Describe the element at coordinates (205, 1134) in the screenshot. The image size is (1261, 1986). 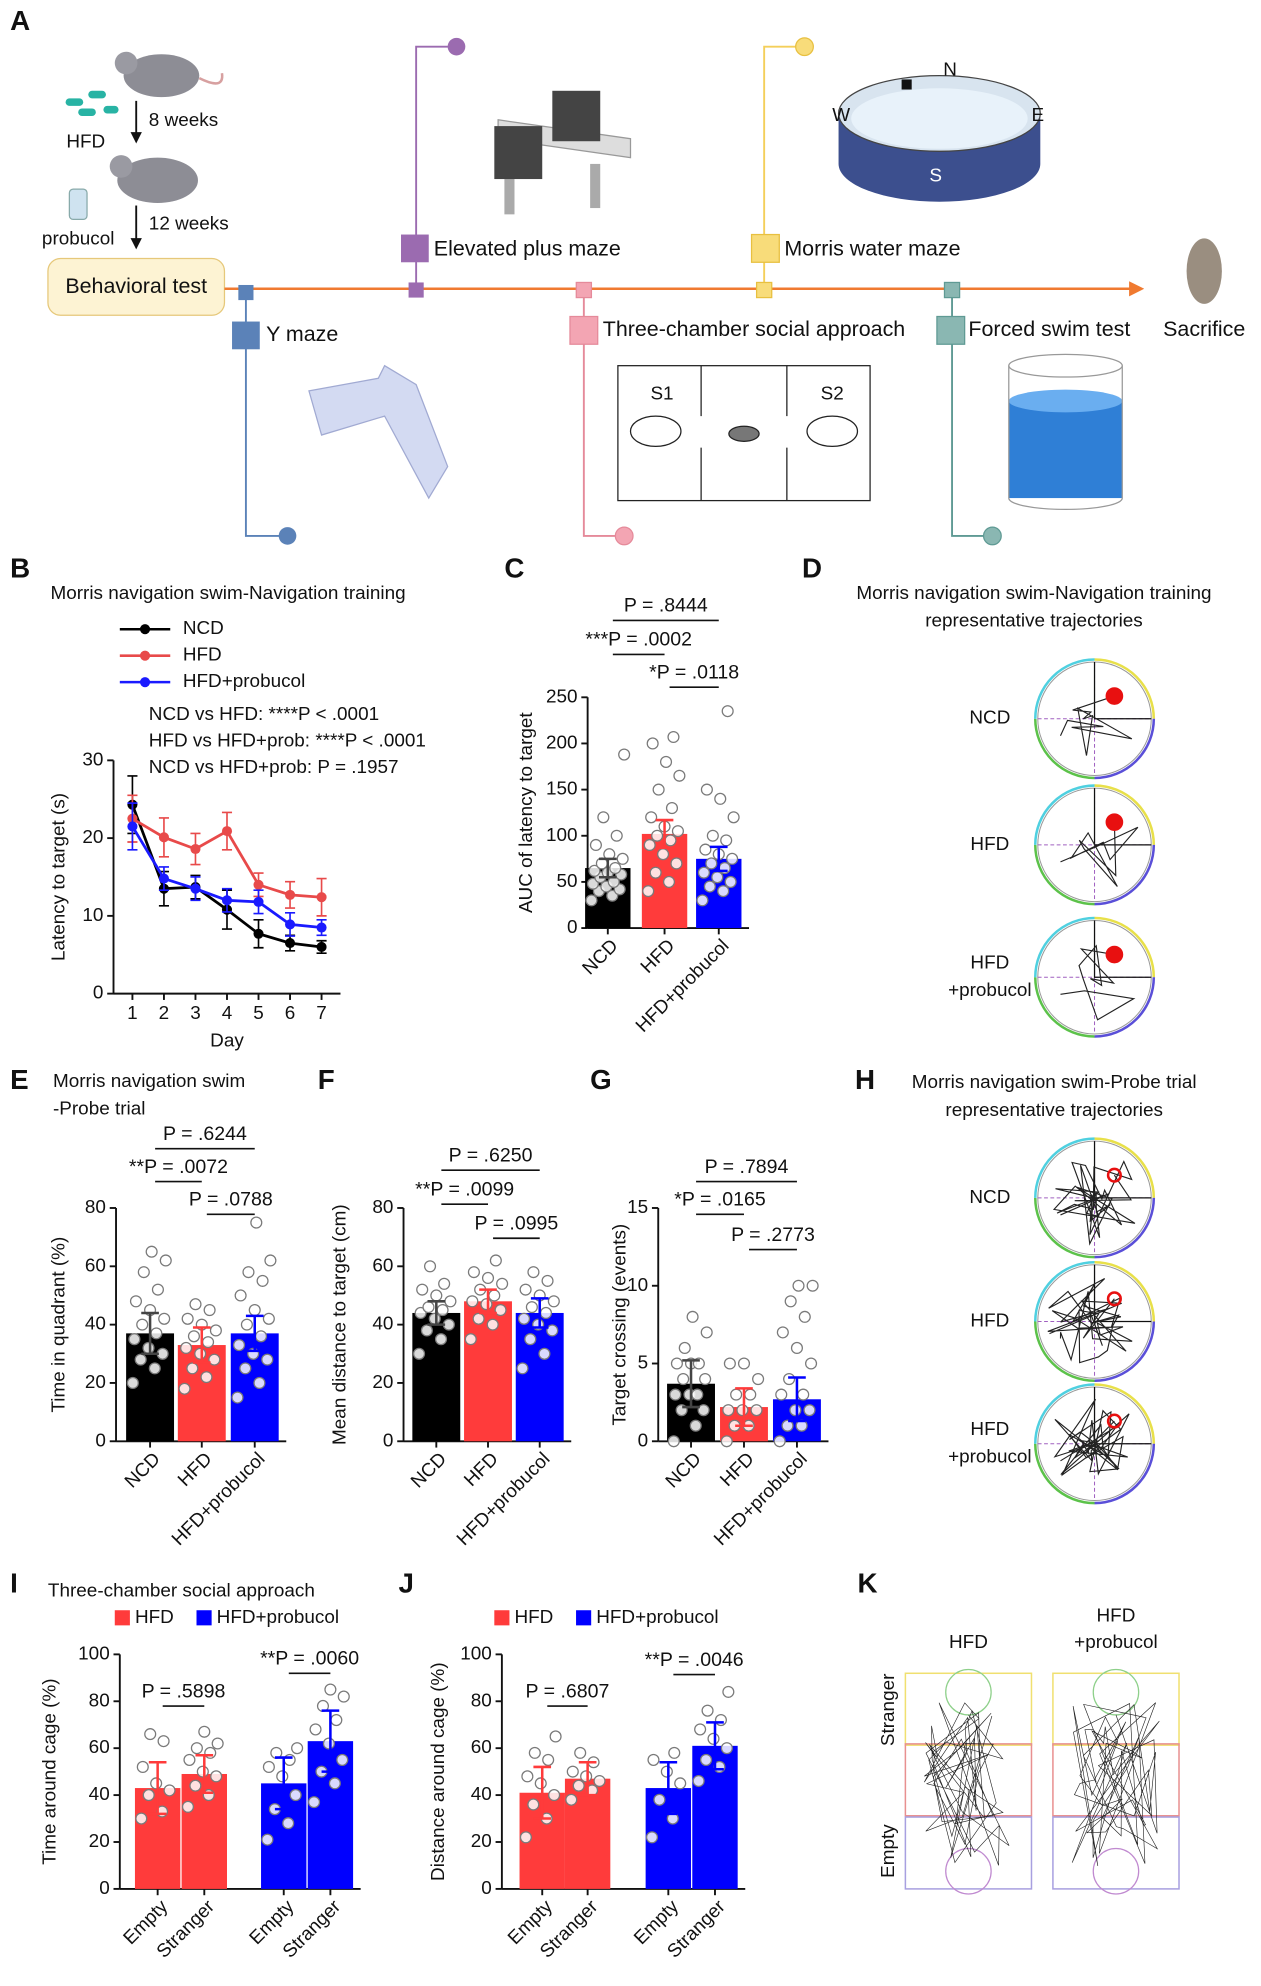
I see `comparison-label: P = .6244` at that location.